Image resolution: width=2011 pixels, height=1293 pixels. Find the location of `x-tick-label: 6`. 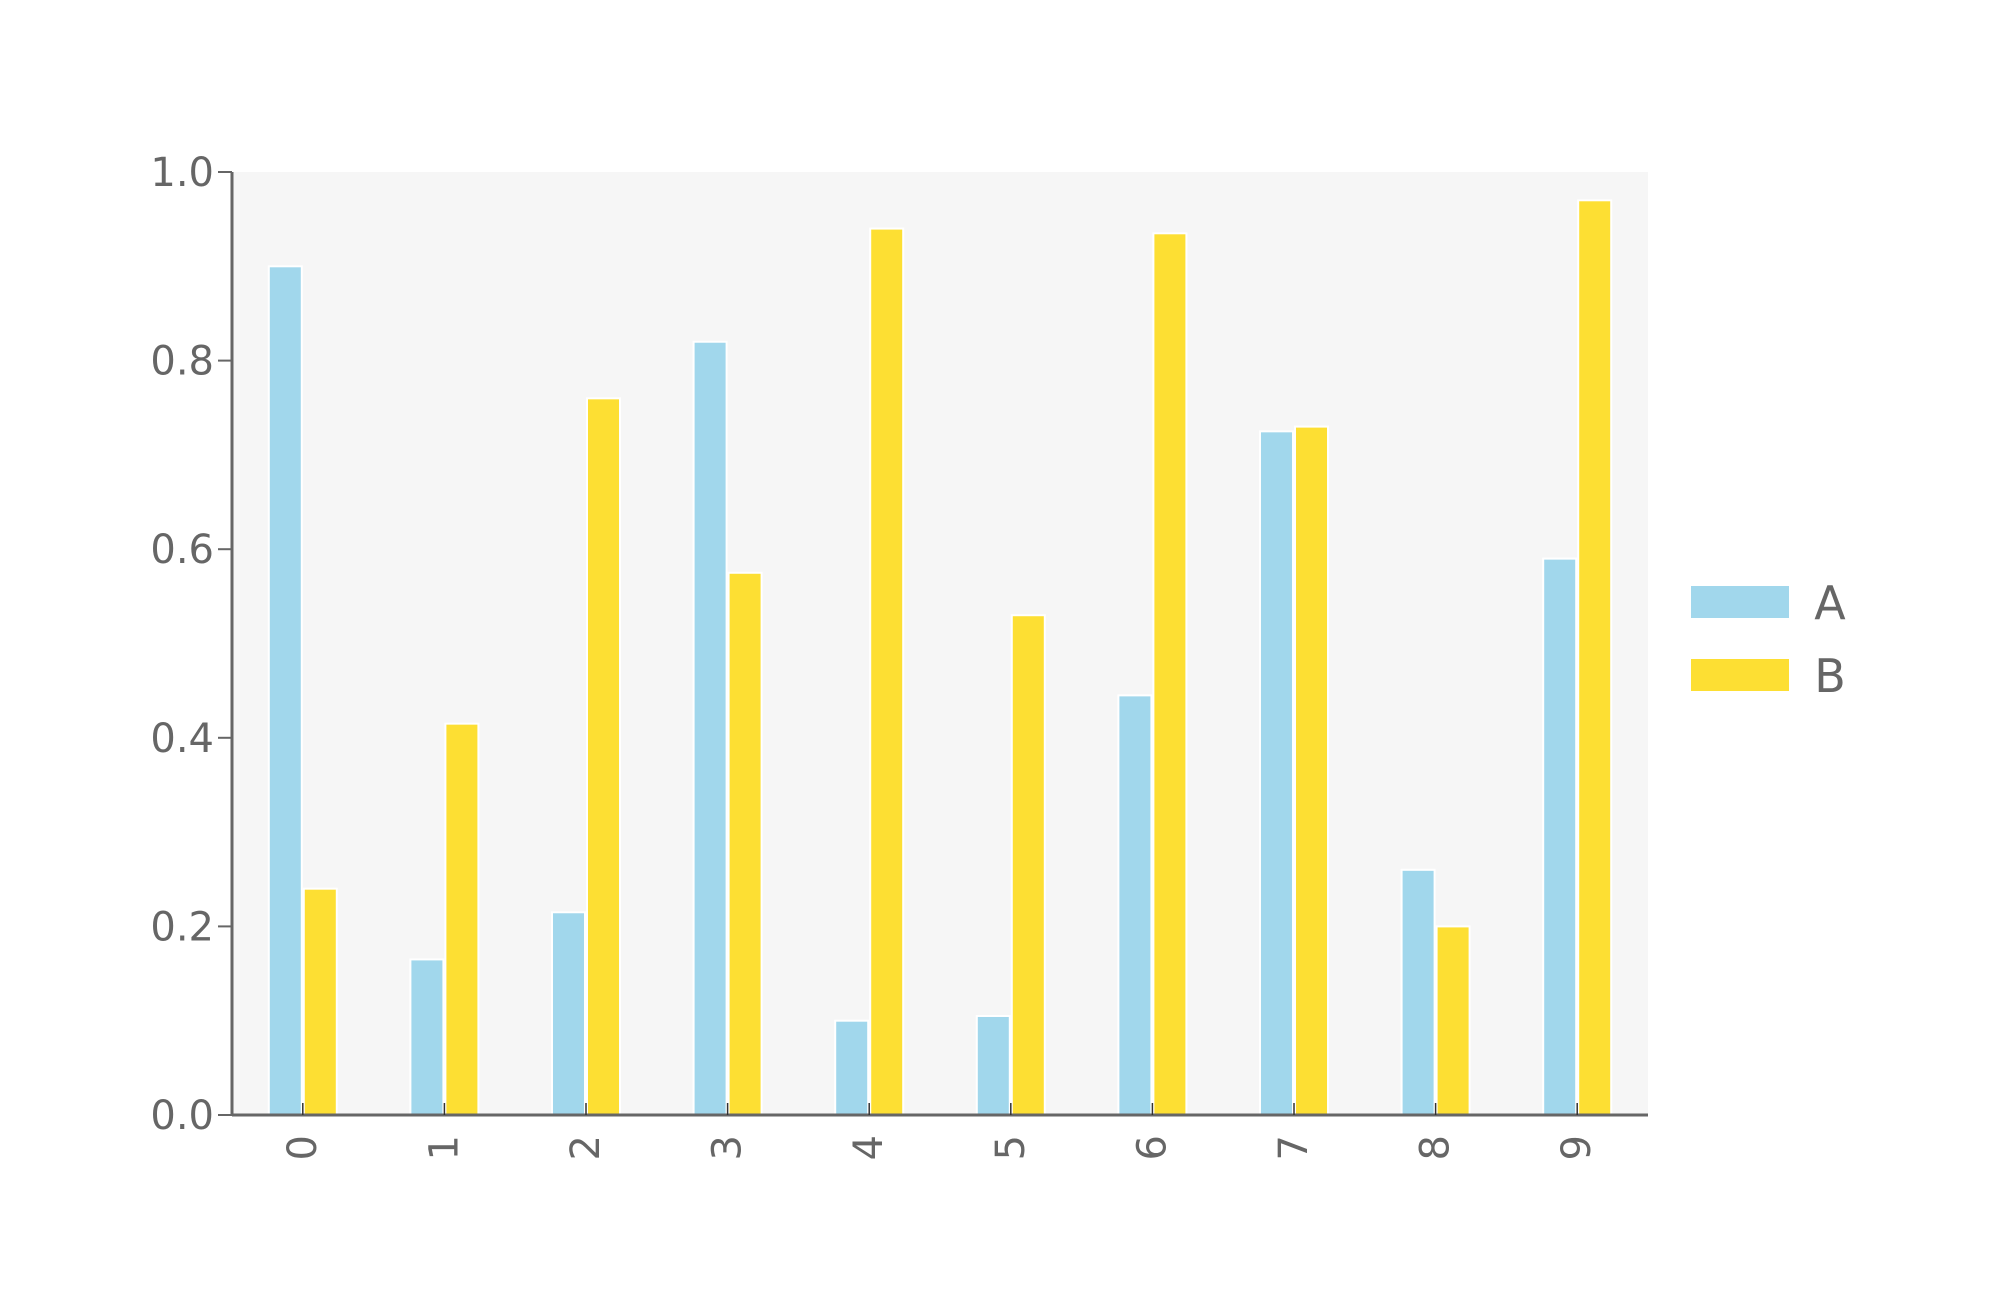

x-tick-label: 6 is located at coordinates (1152, 1147).